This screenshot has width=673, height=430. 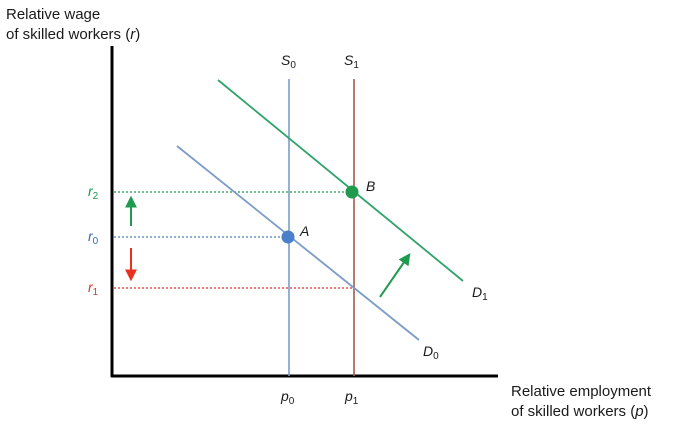 What do you see at coordinates (53, 14) in the screenshot?
I see `y-axis-label-line1: Relative wage` at bounding box center [53, 14].